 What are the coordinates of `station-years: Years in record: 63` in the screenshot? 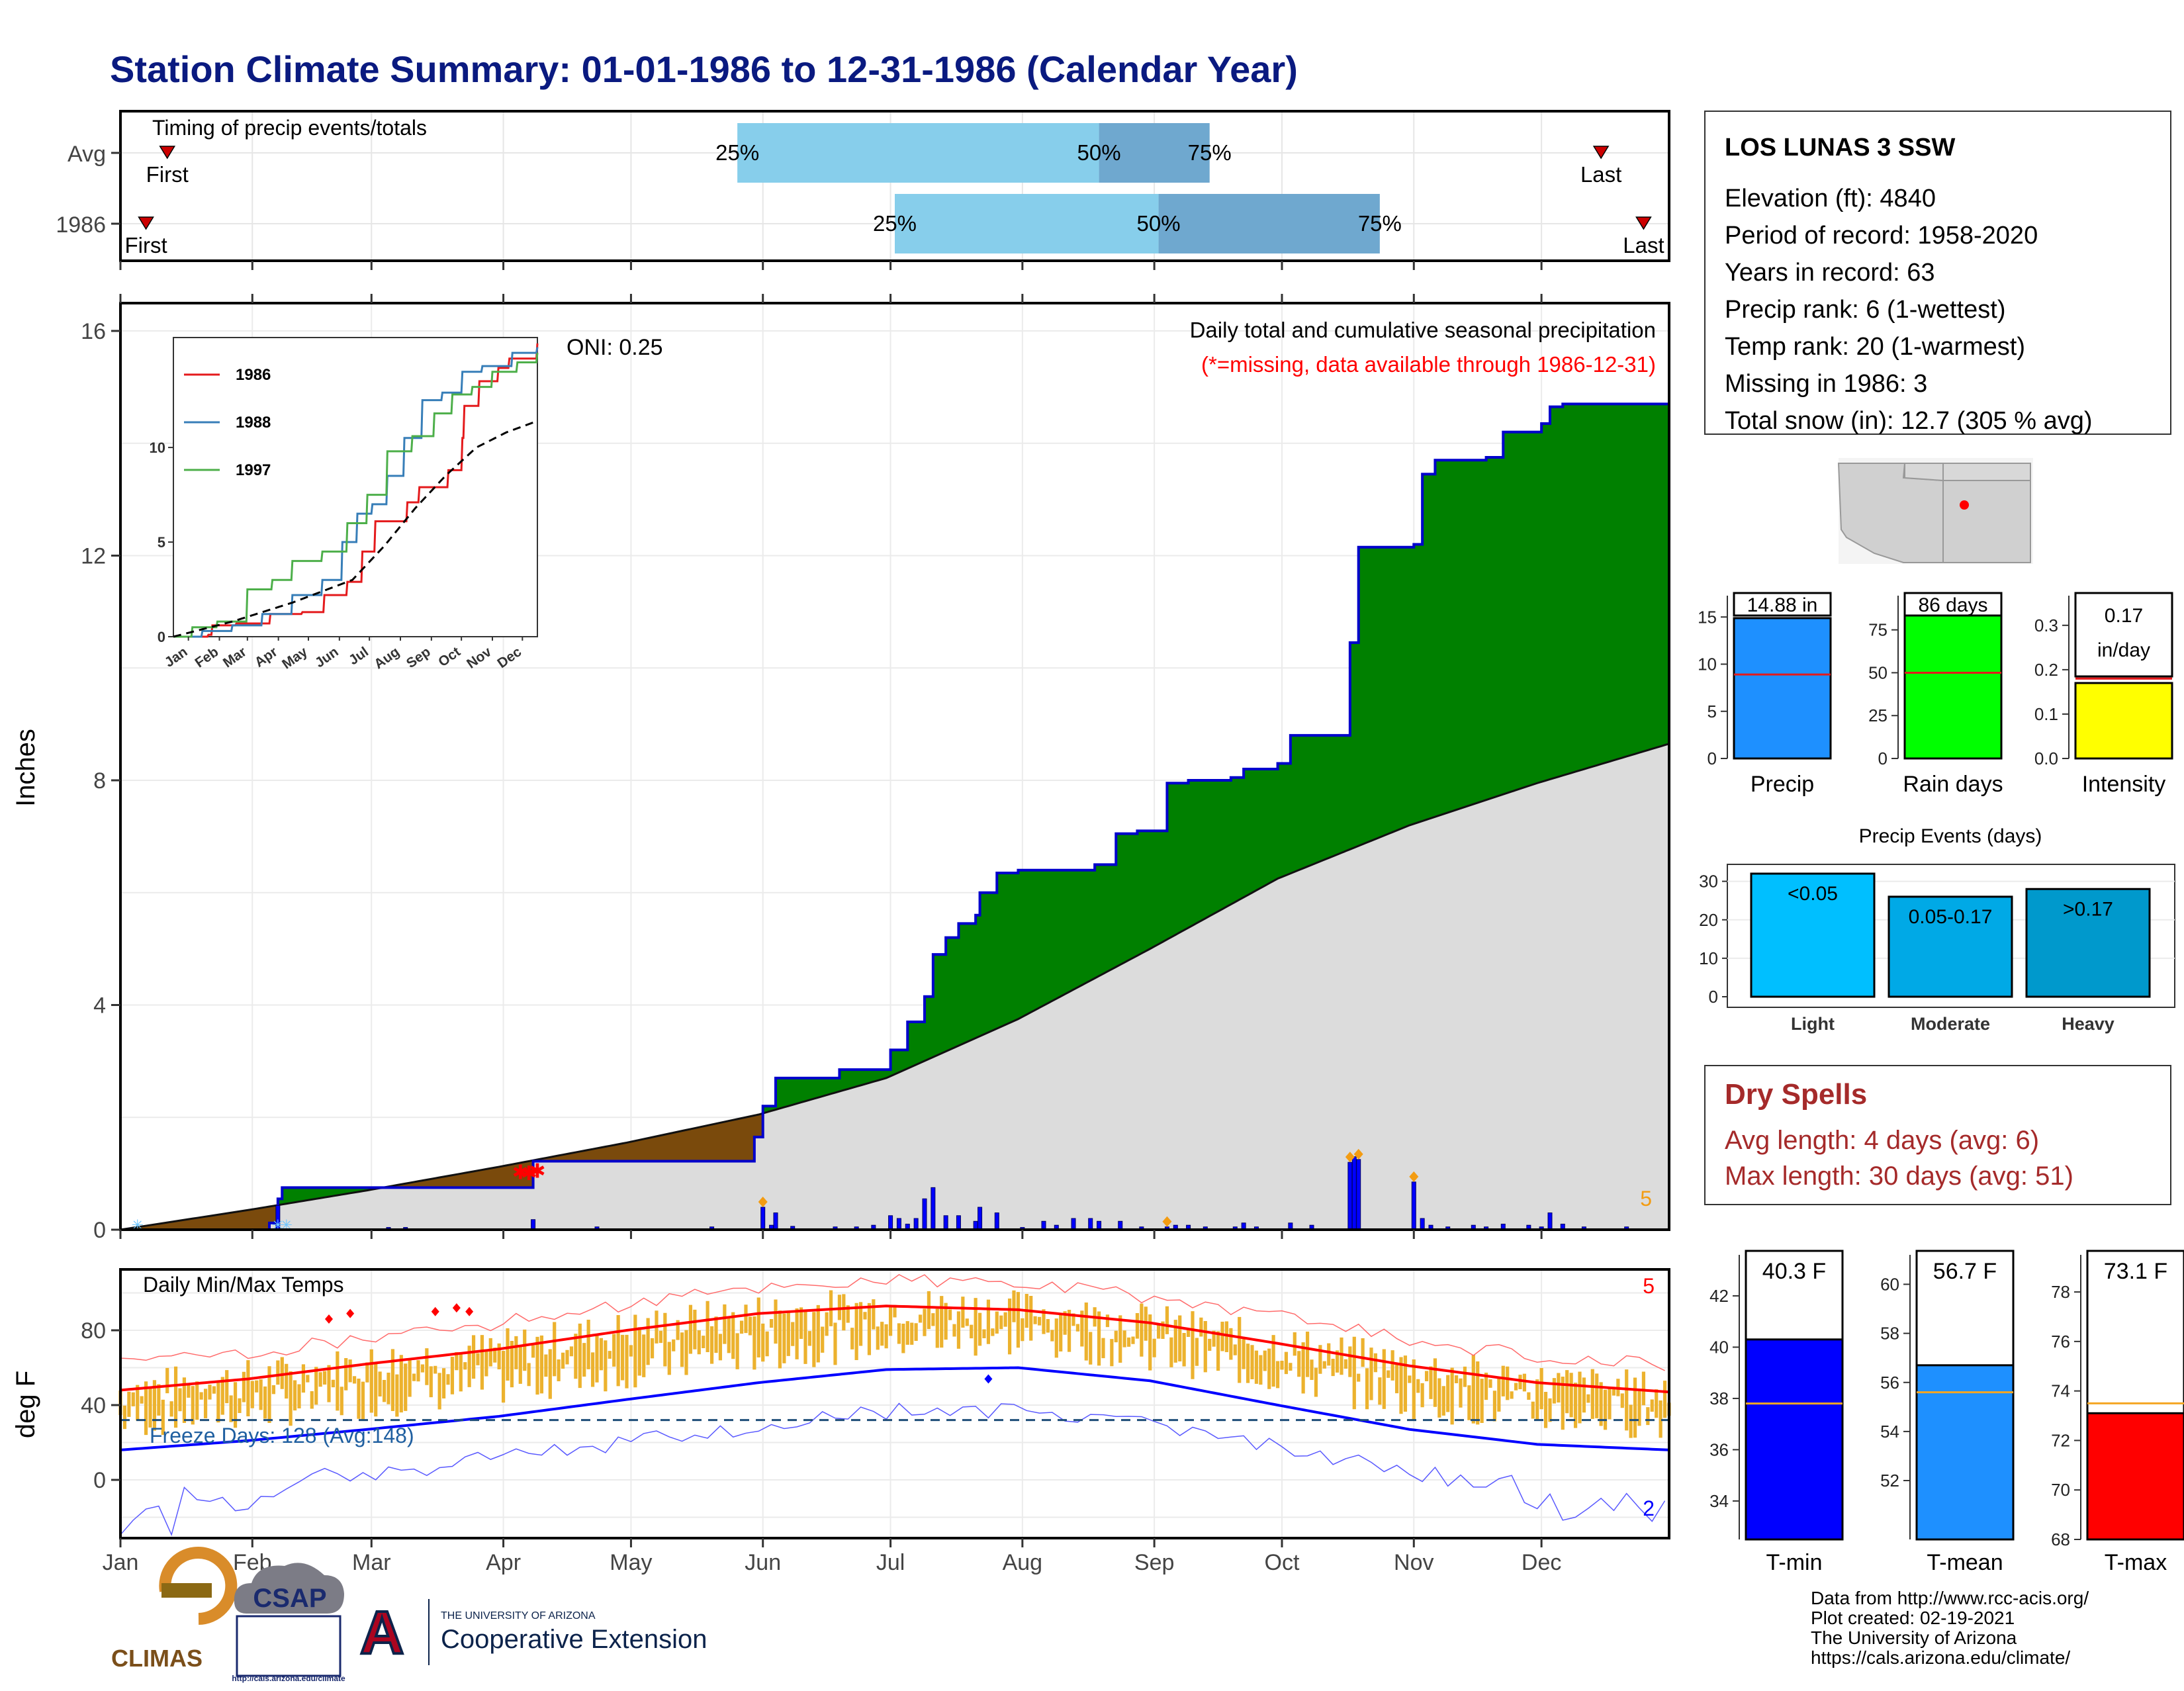 It's located at (1830, 273).